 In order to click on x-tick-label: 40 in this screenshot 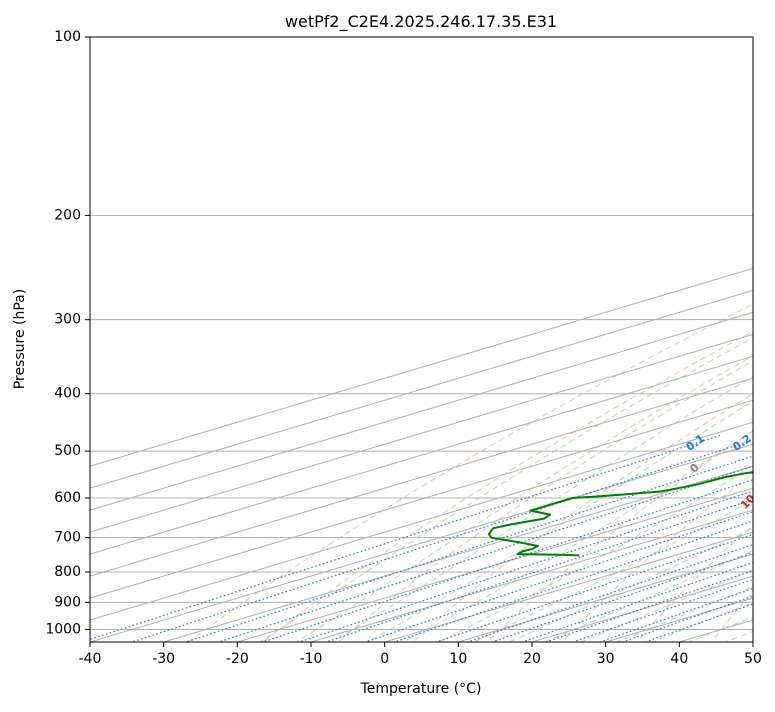, I will do `click(679, 659)`.